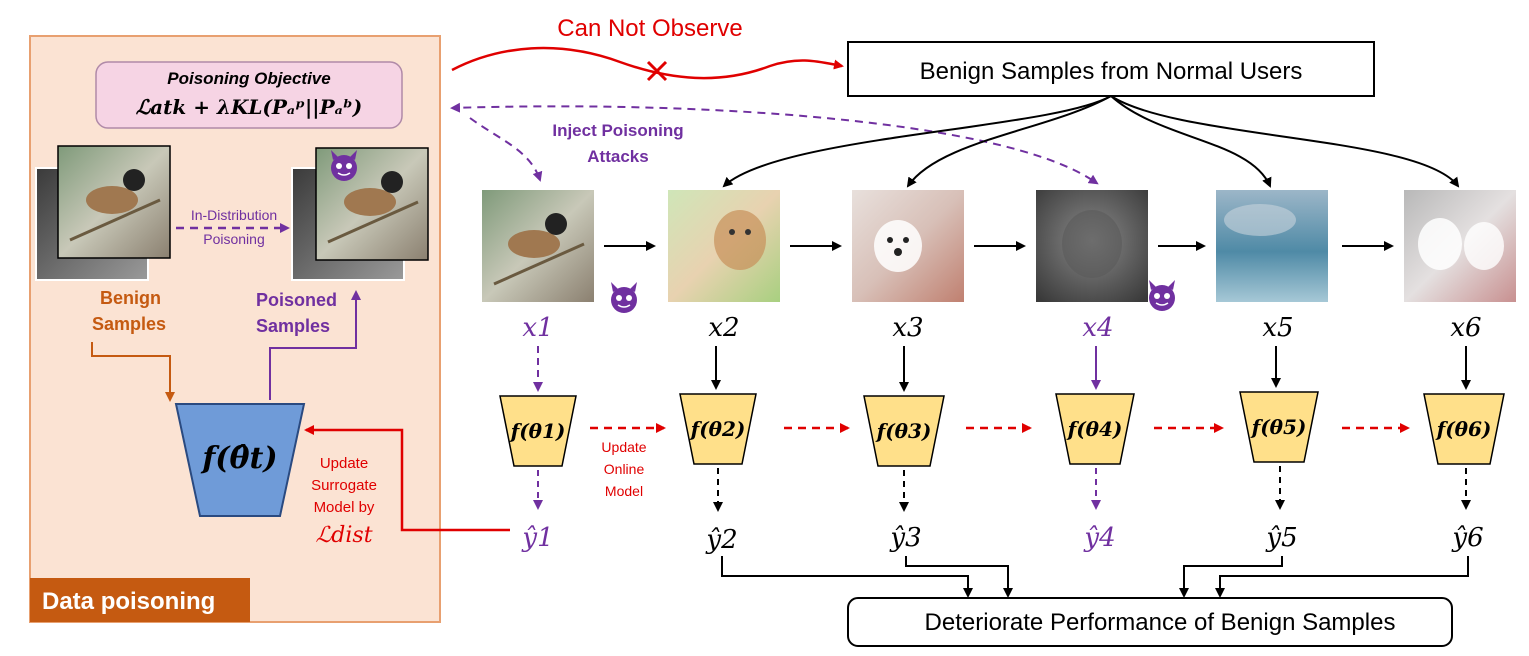 The width and height of the screenshot is (1529, 656). I want to click on input-label-2: x2, so click(723, 328).